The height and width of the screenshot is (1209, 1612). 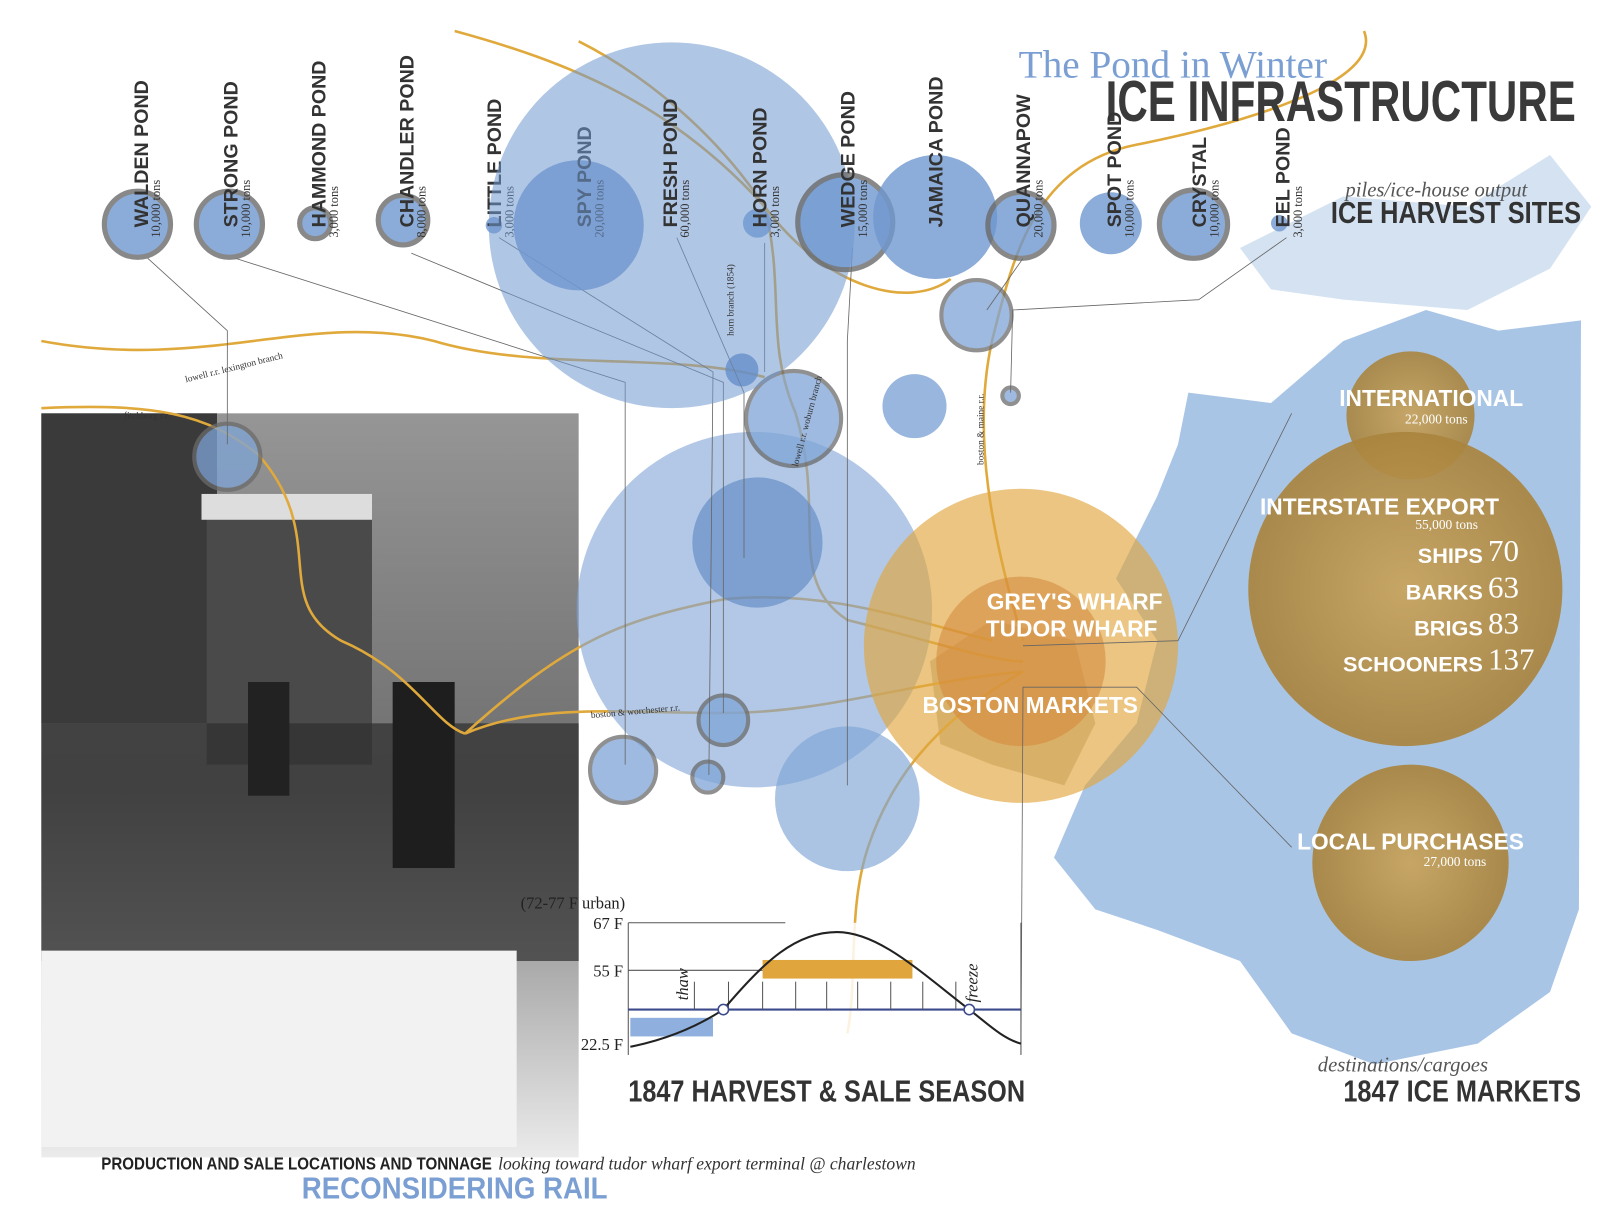 I want to click on market-circles, so click(x=1405, y=656).